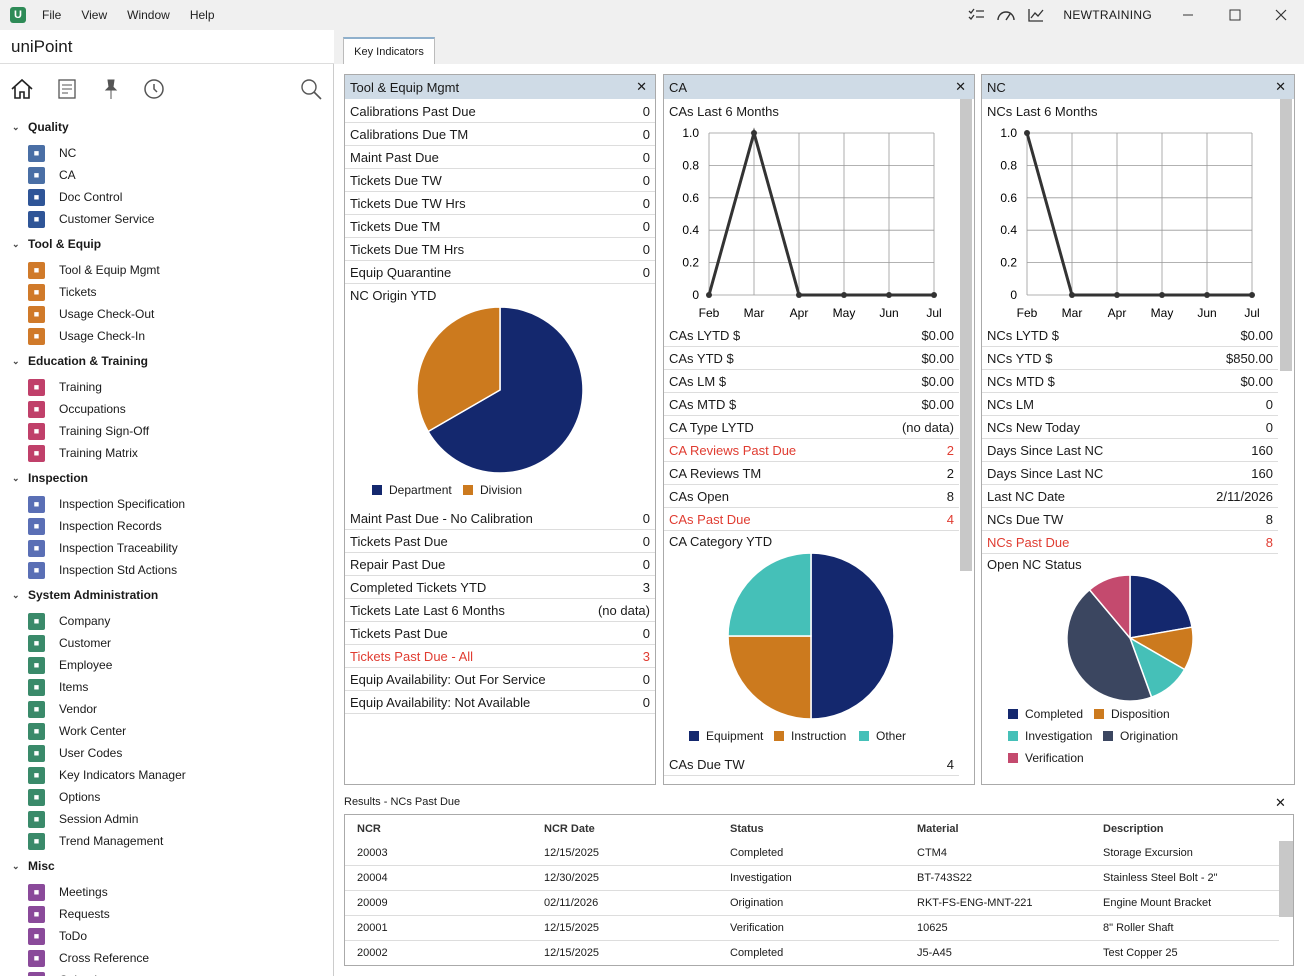 The width and height of the screenshot is (1304, 976). Describe the element at coordinates (500, 679) in the screenshot. I see `kpi-row: Equip Availability: Out For Service 0` at that location.